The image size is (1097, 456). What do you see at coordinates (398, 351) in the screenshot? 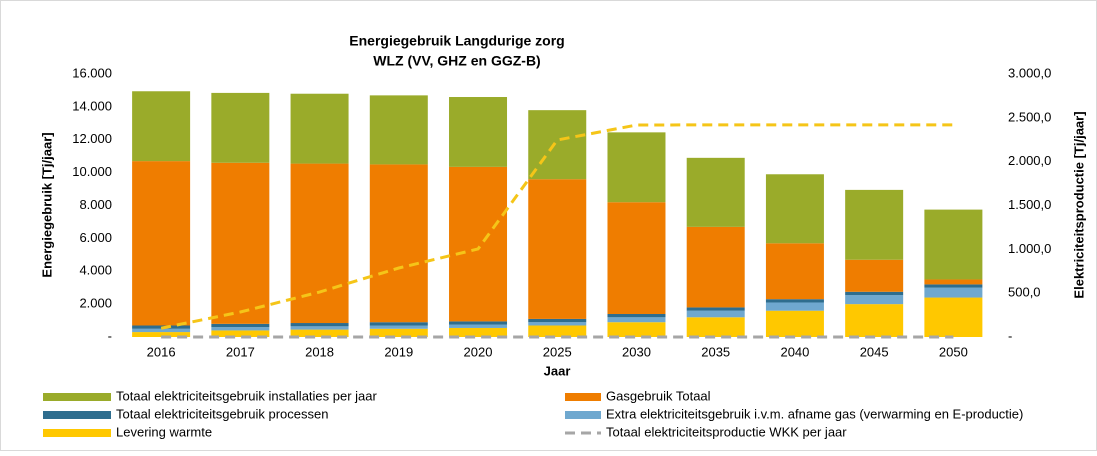
I see `x-tick-label: 2019` at bounding box center [398, 351].